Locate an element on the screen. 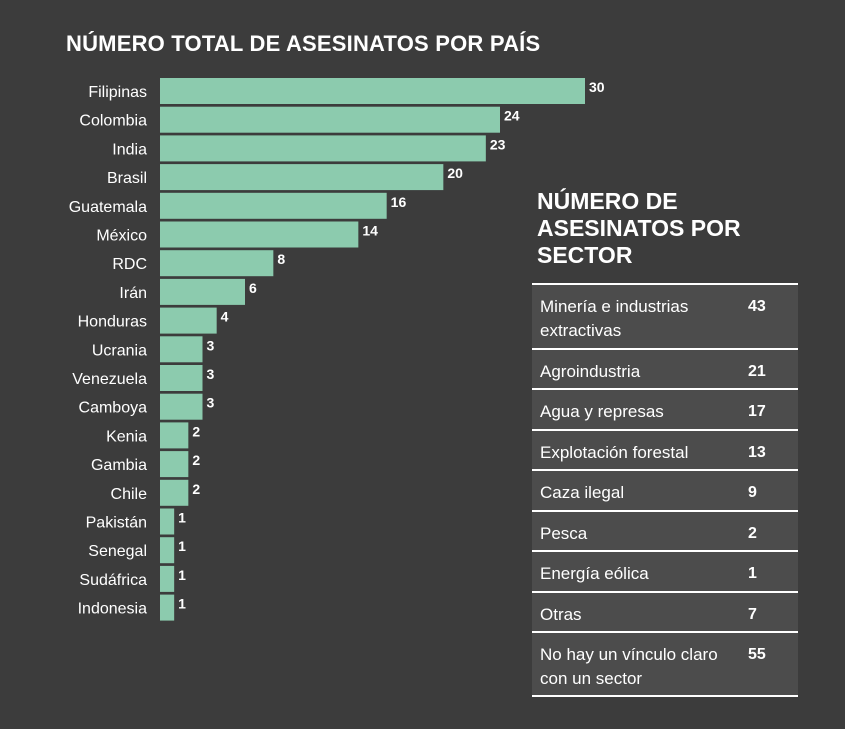 The height and width of the screenshot is (729, 845). sector-row: Explotación forestal 13 is located at coordinates (665, 451).